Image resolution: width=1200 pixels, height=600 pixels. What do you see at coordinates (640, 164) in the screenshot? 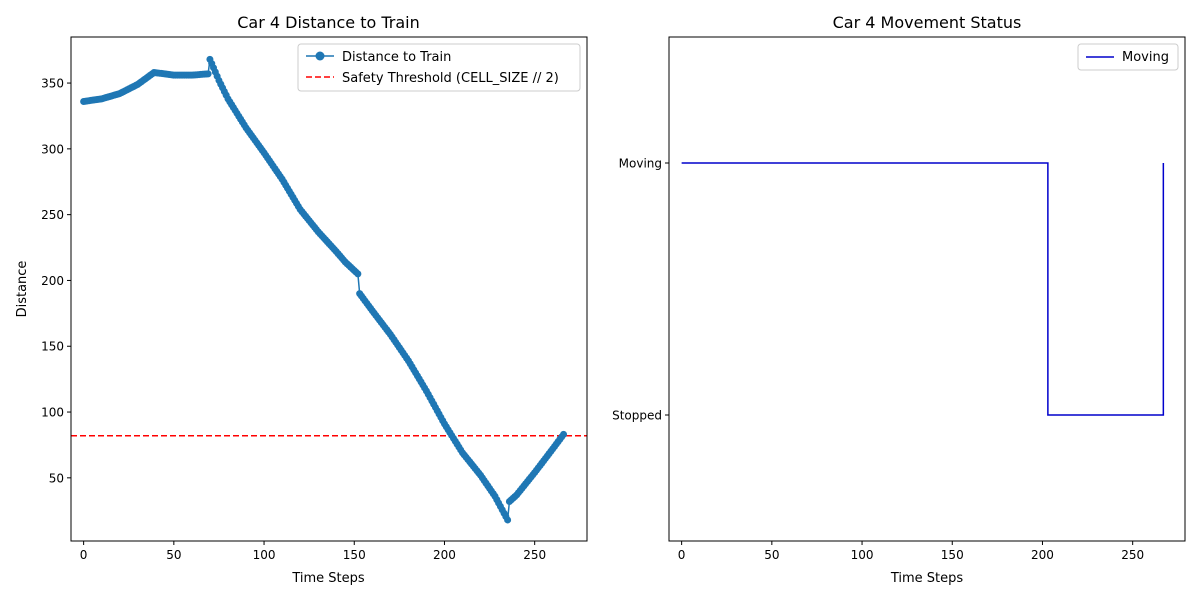
I see `movement-y-tick-label: Moving` at bounding box center [640, 164].